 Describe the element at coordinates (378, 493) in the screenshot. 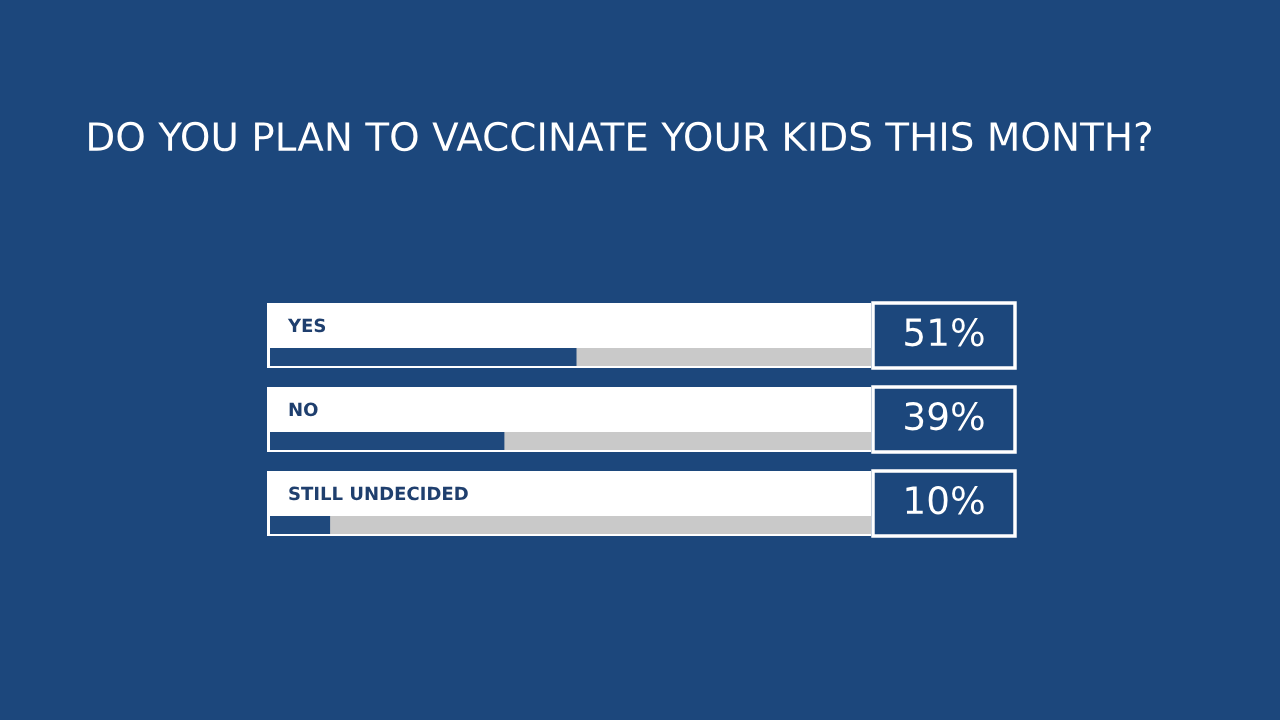

I see `y-tick-label: STILL UNDECIDED` at that location.